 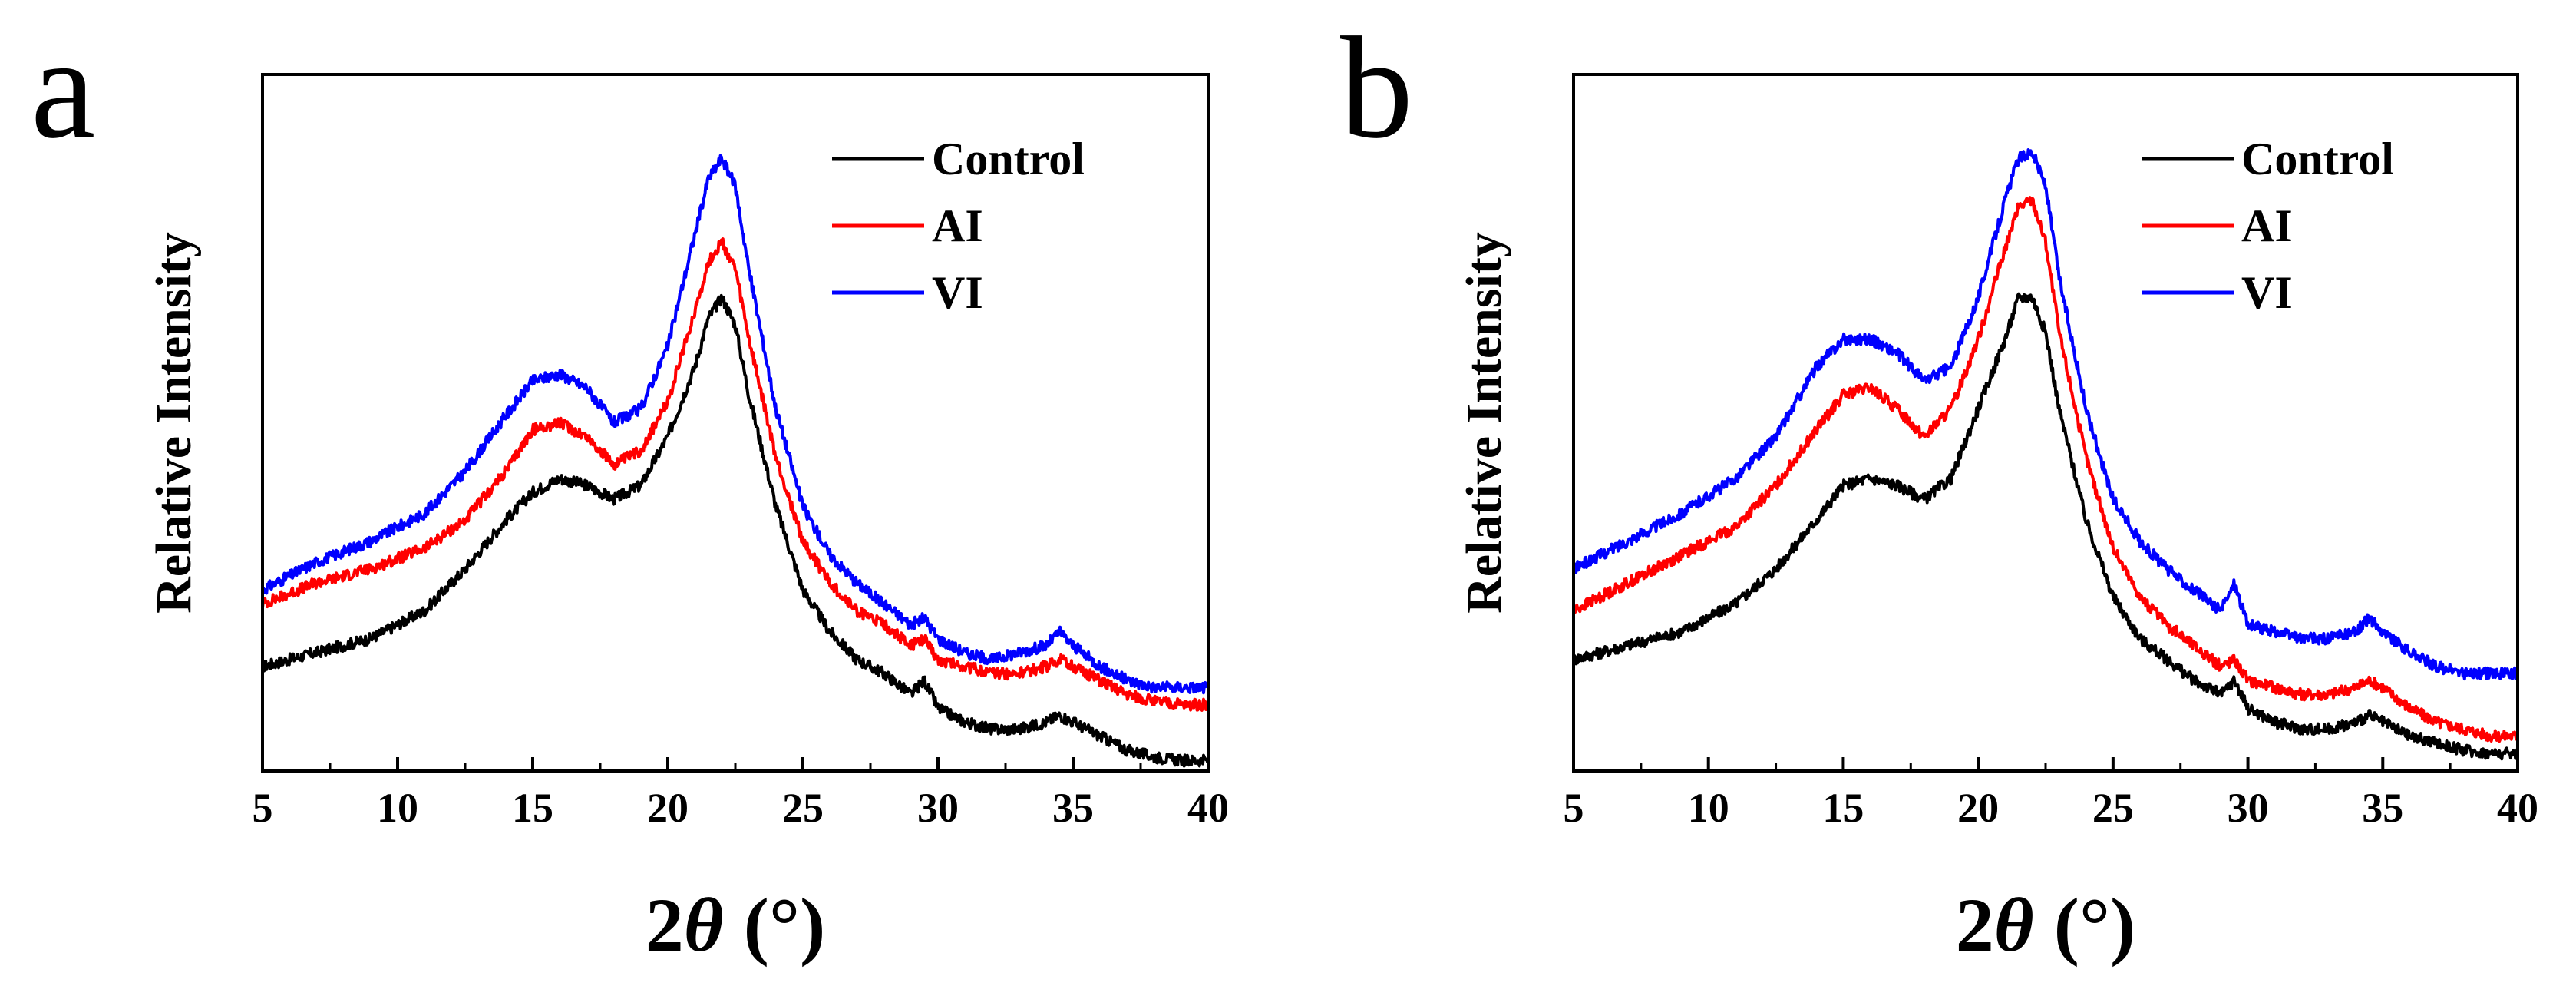 I want to click on panel-label: b, so click(x=1376, y=88).